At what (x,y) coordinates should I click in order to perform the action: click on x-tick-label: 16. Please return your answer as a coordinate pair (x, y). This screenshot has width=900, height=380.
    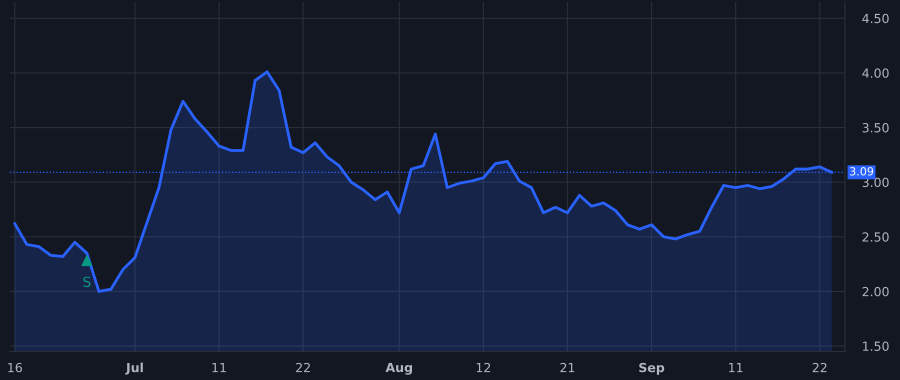
    Looking at the image, I should click on (15, 367).